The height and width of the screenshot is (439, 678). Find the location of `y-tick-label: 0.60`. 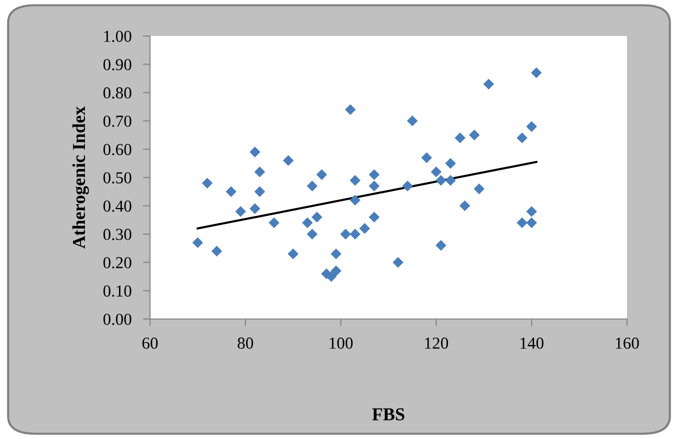

y-tick-label: 0.60 is located at coordinates (117, 150).